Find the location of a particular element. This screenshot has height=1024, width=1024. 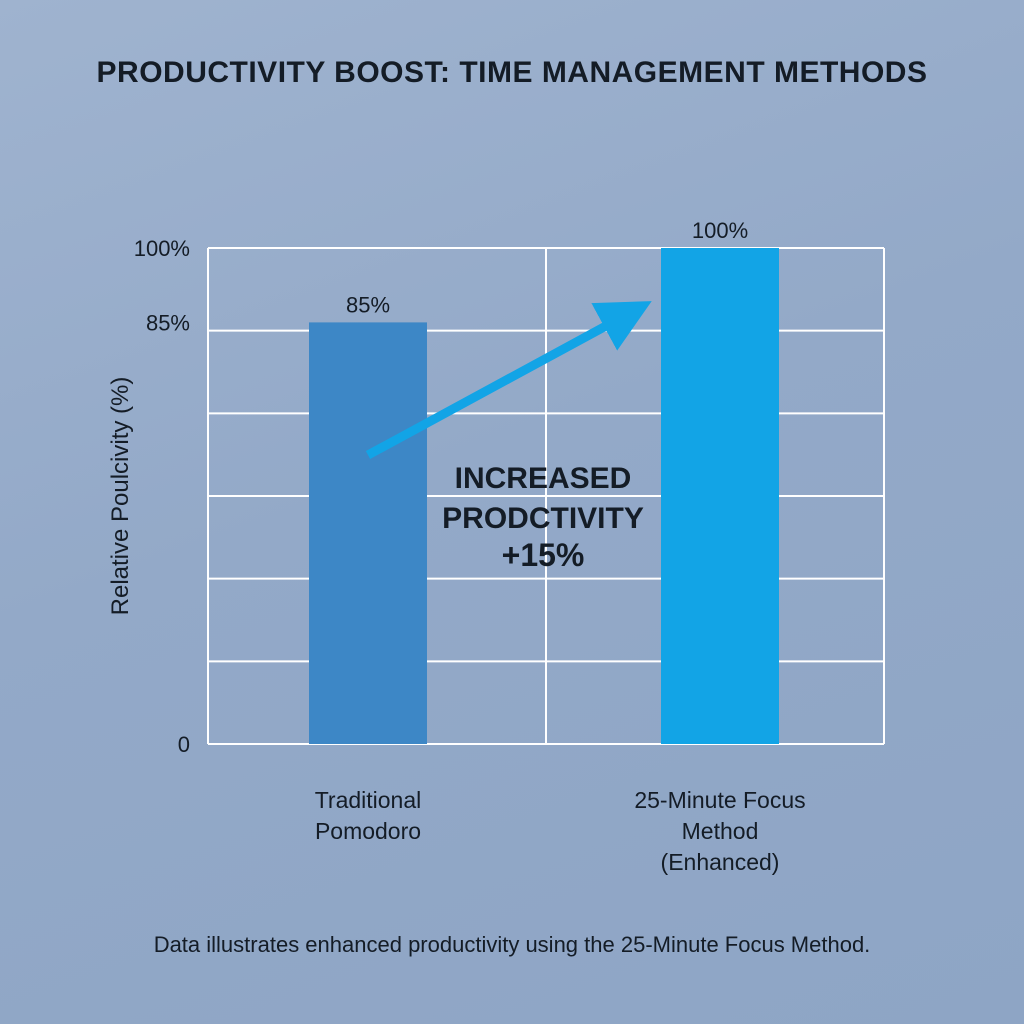

bar-value-label: 85% is located at coordinates (368, 304).